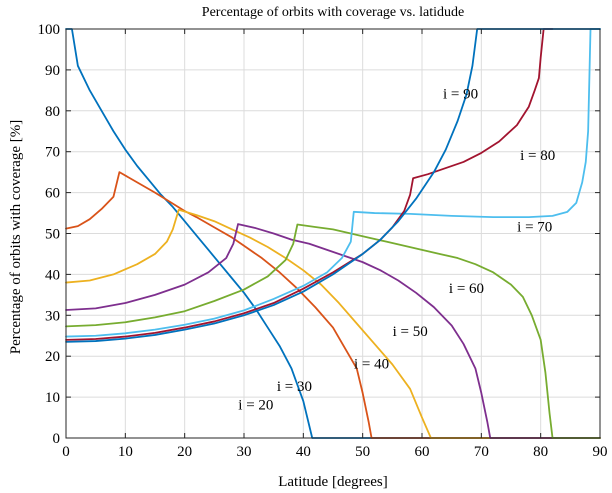 This screenshot has width=612, height=493. What do you see at coordinates (534, 227) in the screenshot?
I see `curve-annotation: i = 70` at bounding box center [534, 227].